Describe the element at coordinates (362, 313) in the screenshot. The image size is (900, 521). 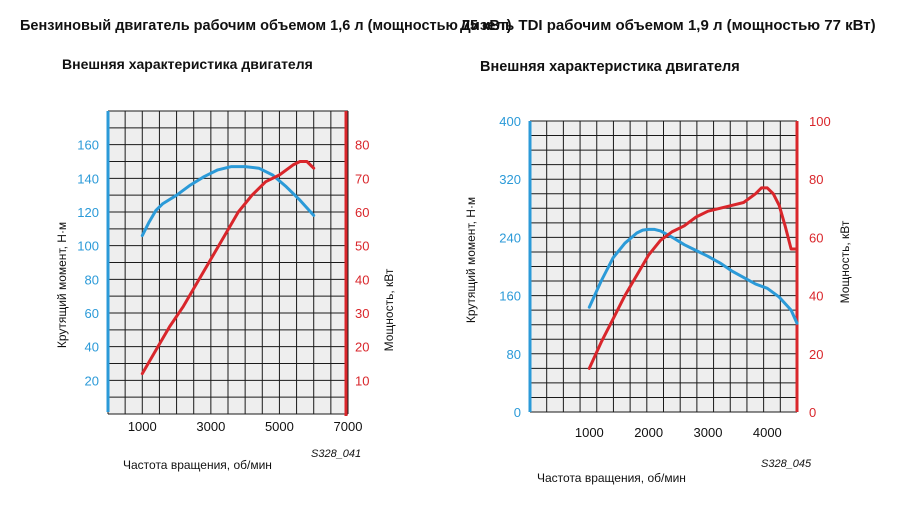
I see `y-right-tick-label: 30` at that location.